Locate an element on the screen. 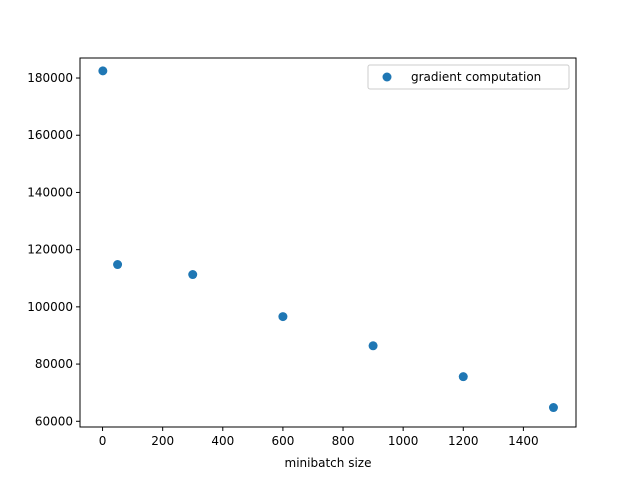 The image size is (640, 480). y-tick-label: 140000 is located at coordinates (50, 192).